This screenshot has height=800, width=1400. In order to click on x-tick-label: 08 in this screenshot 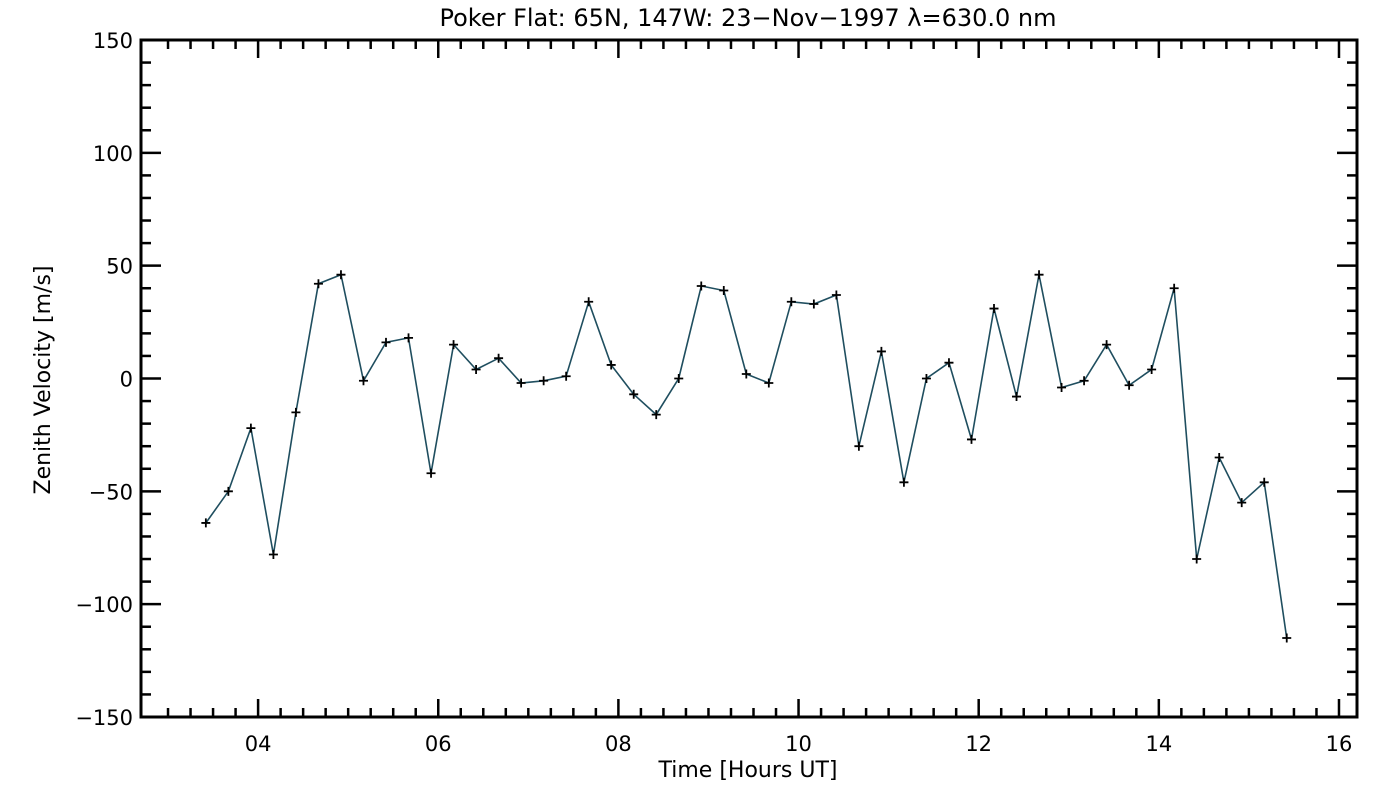, I will do `click(618, 744)`.